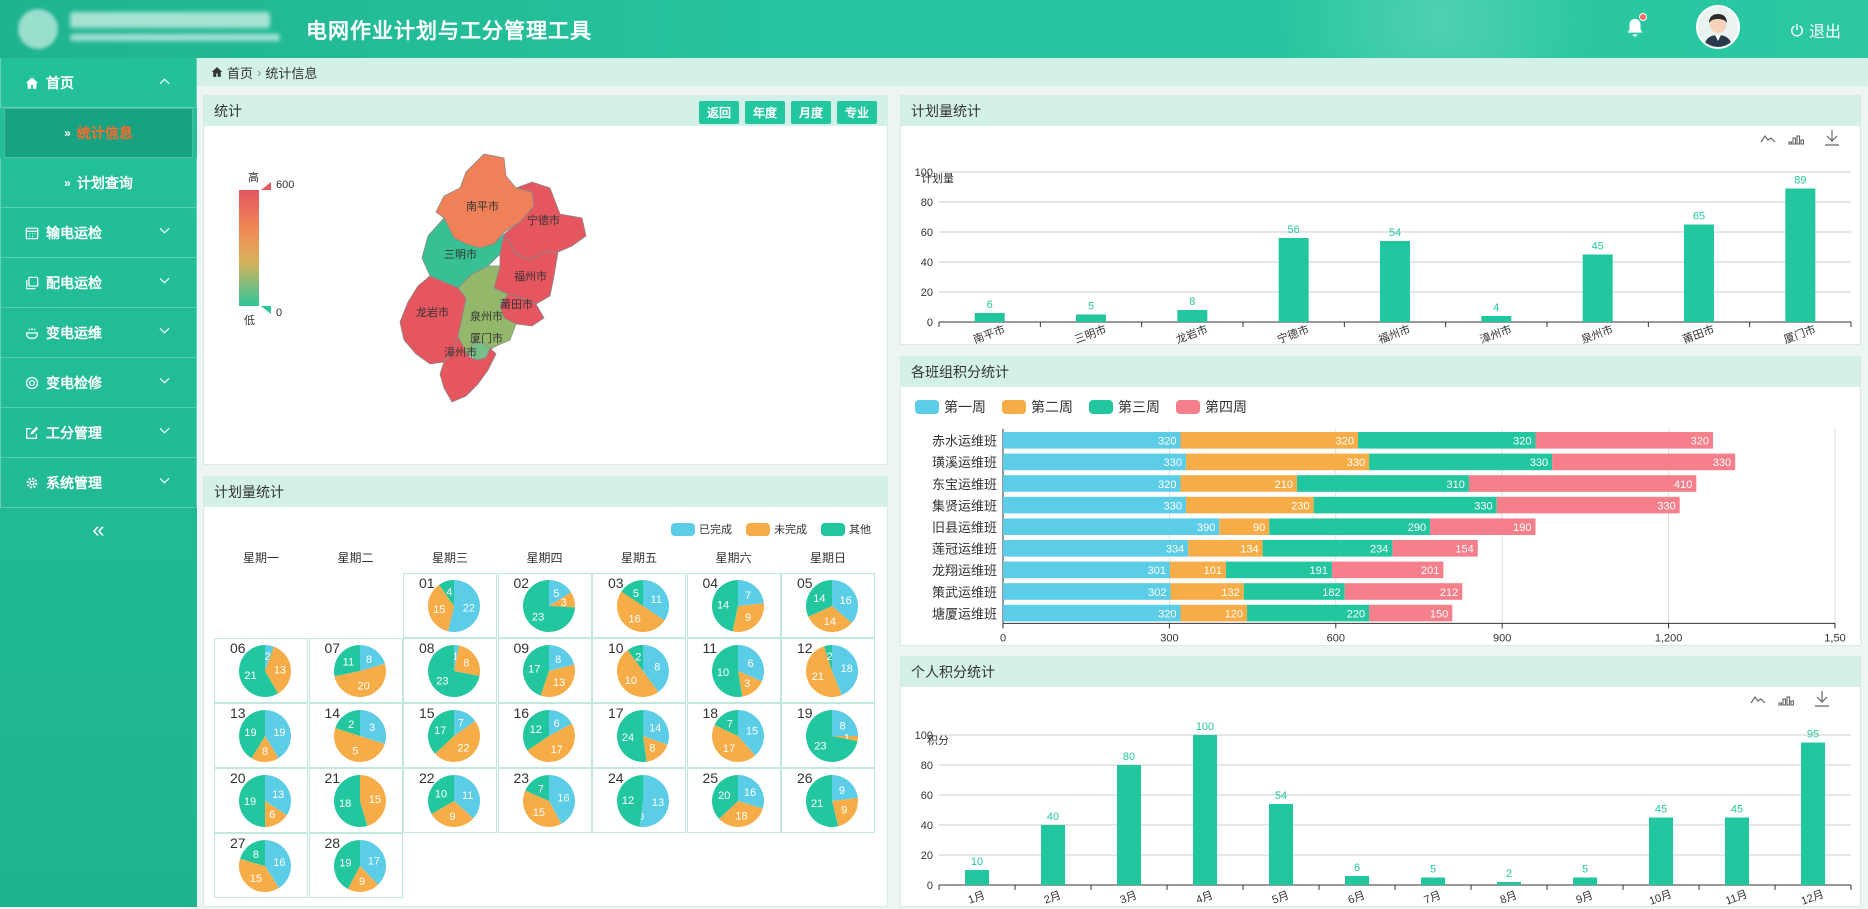  I want to click on bar-chart-toggle-icon, so click(1796, 140).